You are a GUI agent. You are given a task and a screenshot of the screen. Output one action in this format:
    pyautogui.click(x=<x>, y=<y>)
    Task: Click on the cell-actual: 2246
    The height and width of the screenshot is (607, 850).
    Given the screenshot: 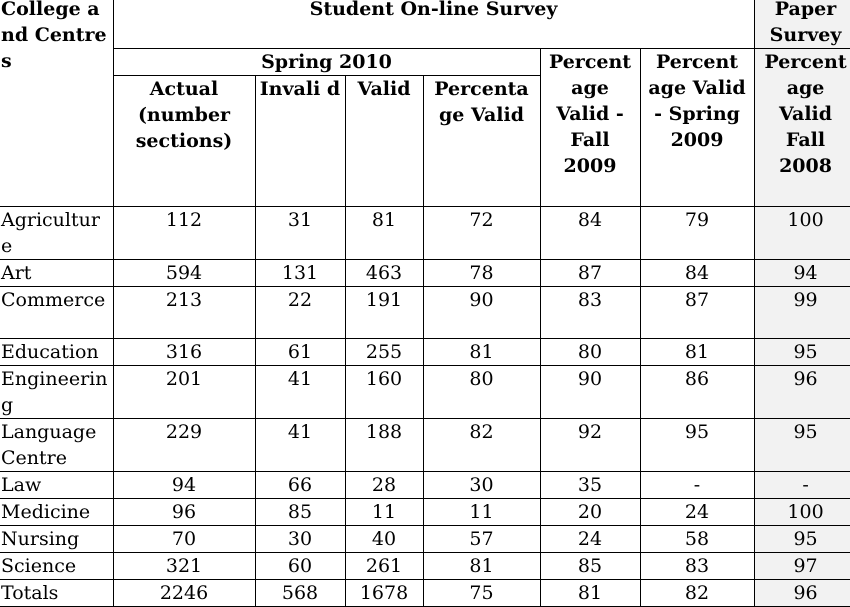 What is the action you would take?
    pyautogui.click(x=184, y=593)
    